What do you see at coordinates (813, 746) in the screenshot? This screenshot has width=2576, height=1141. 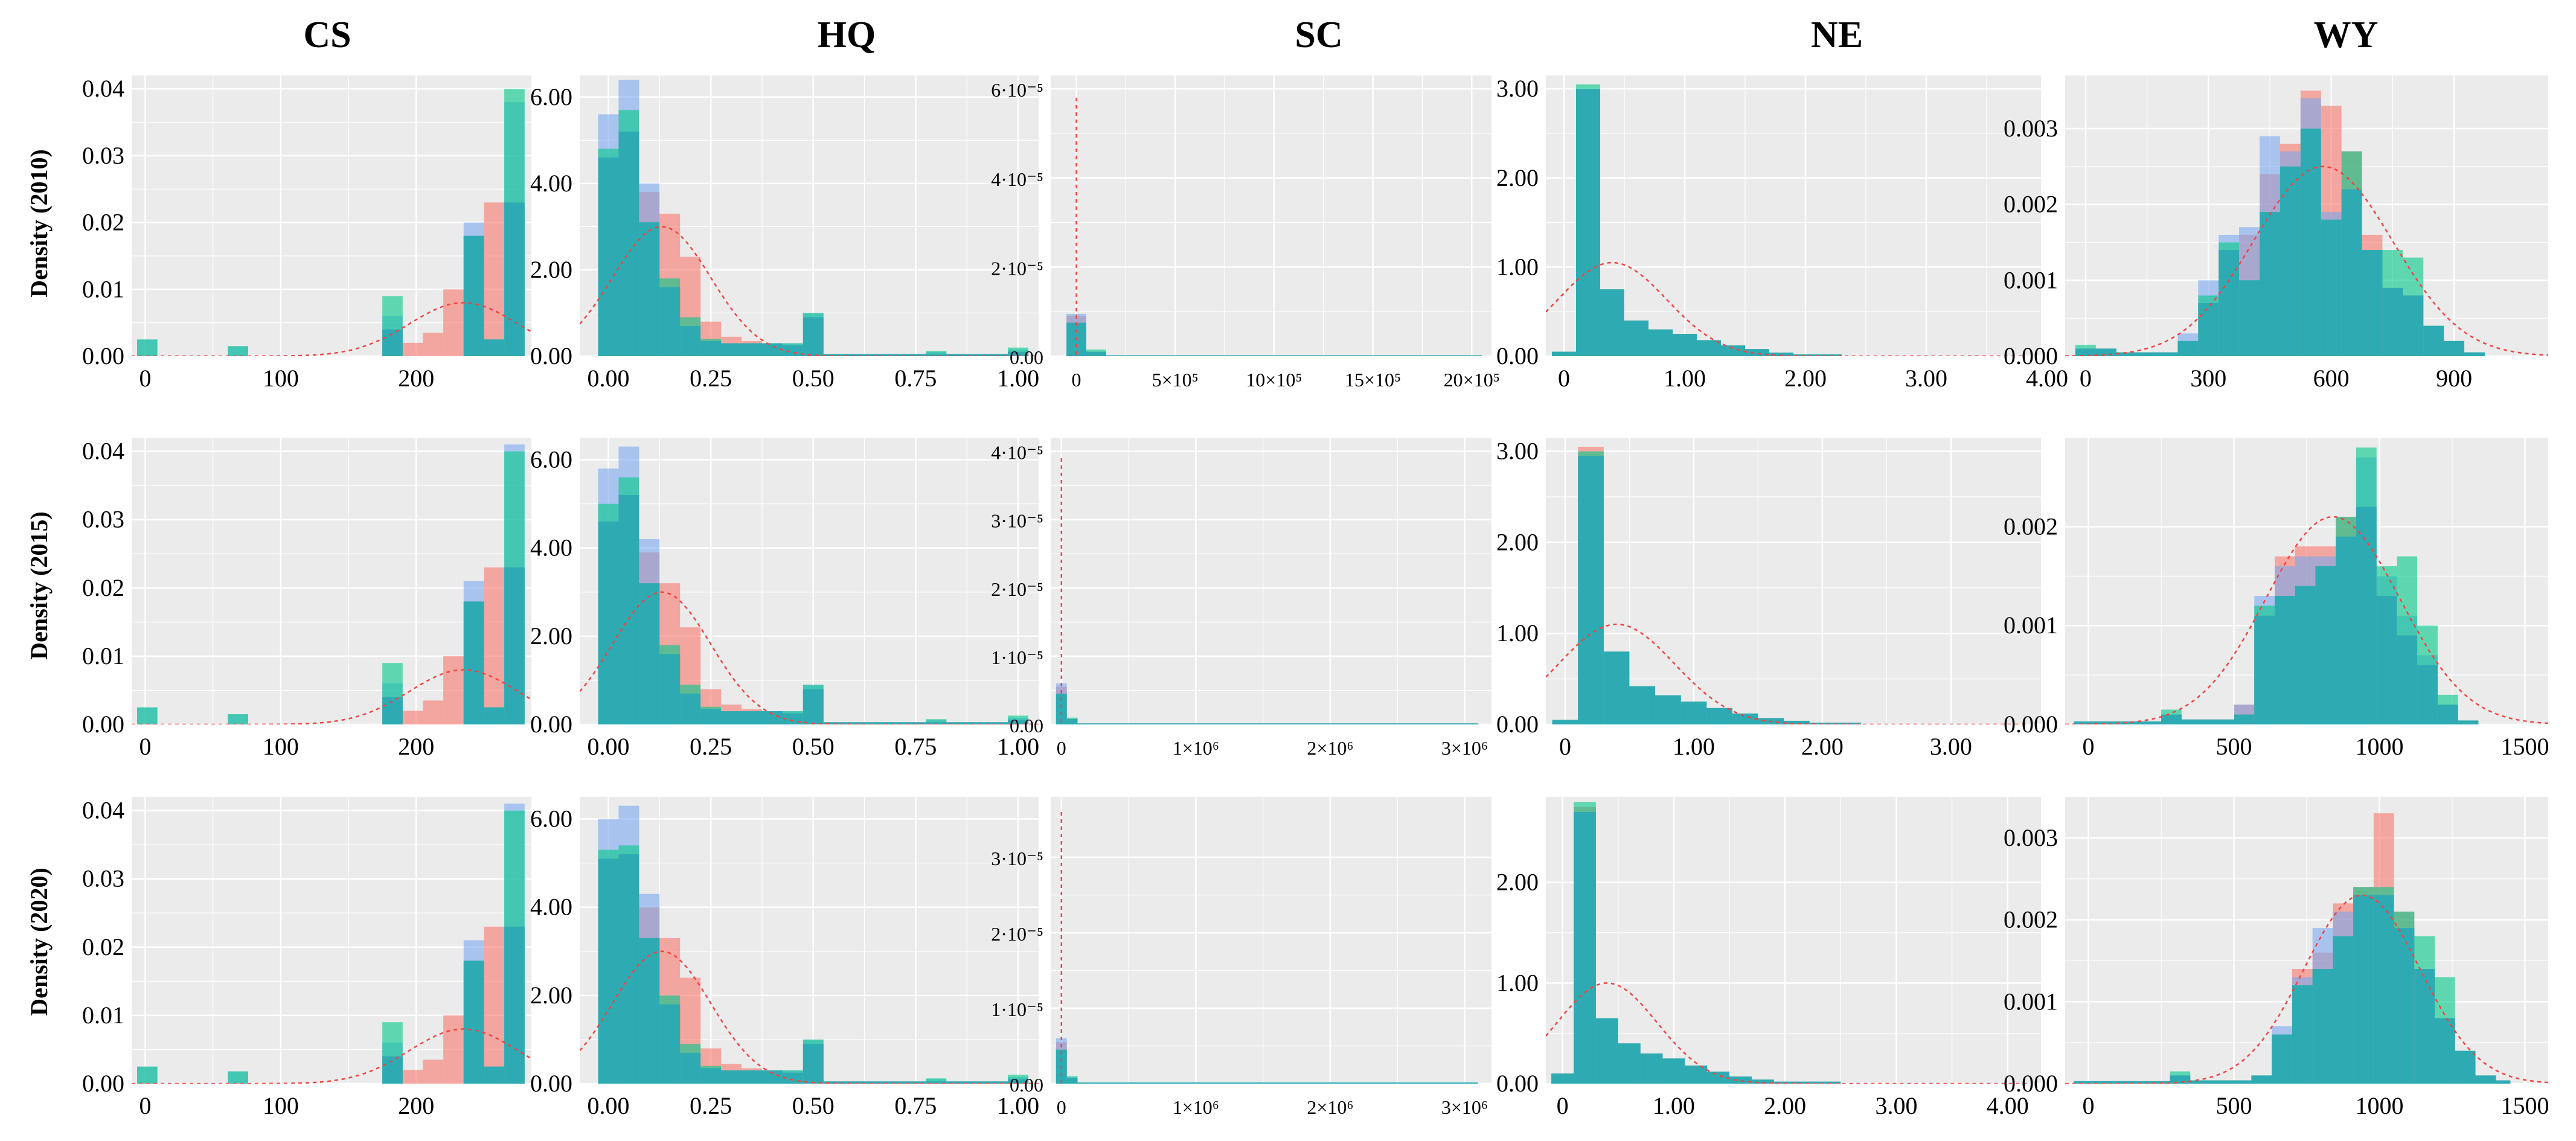 I see `x-tick-label: 0.50` at bounding box center [813, 746].